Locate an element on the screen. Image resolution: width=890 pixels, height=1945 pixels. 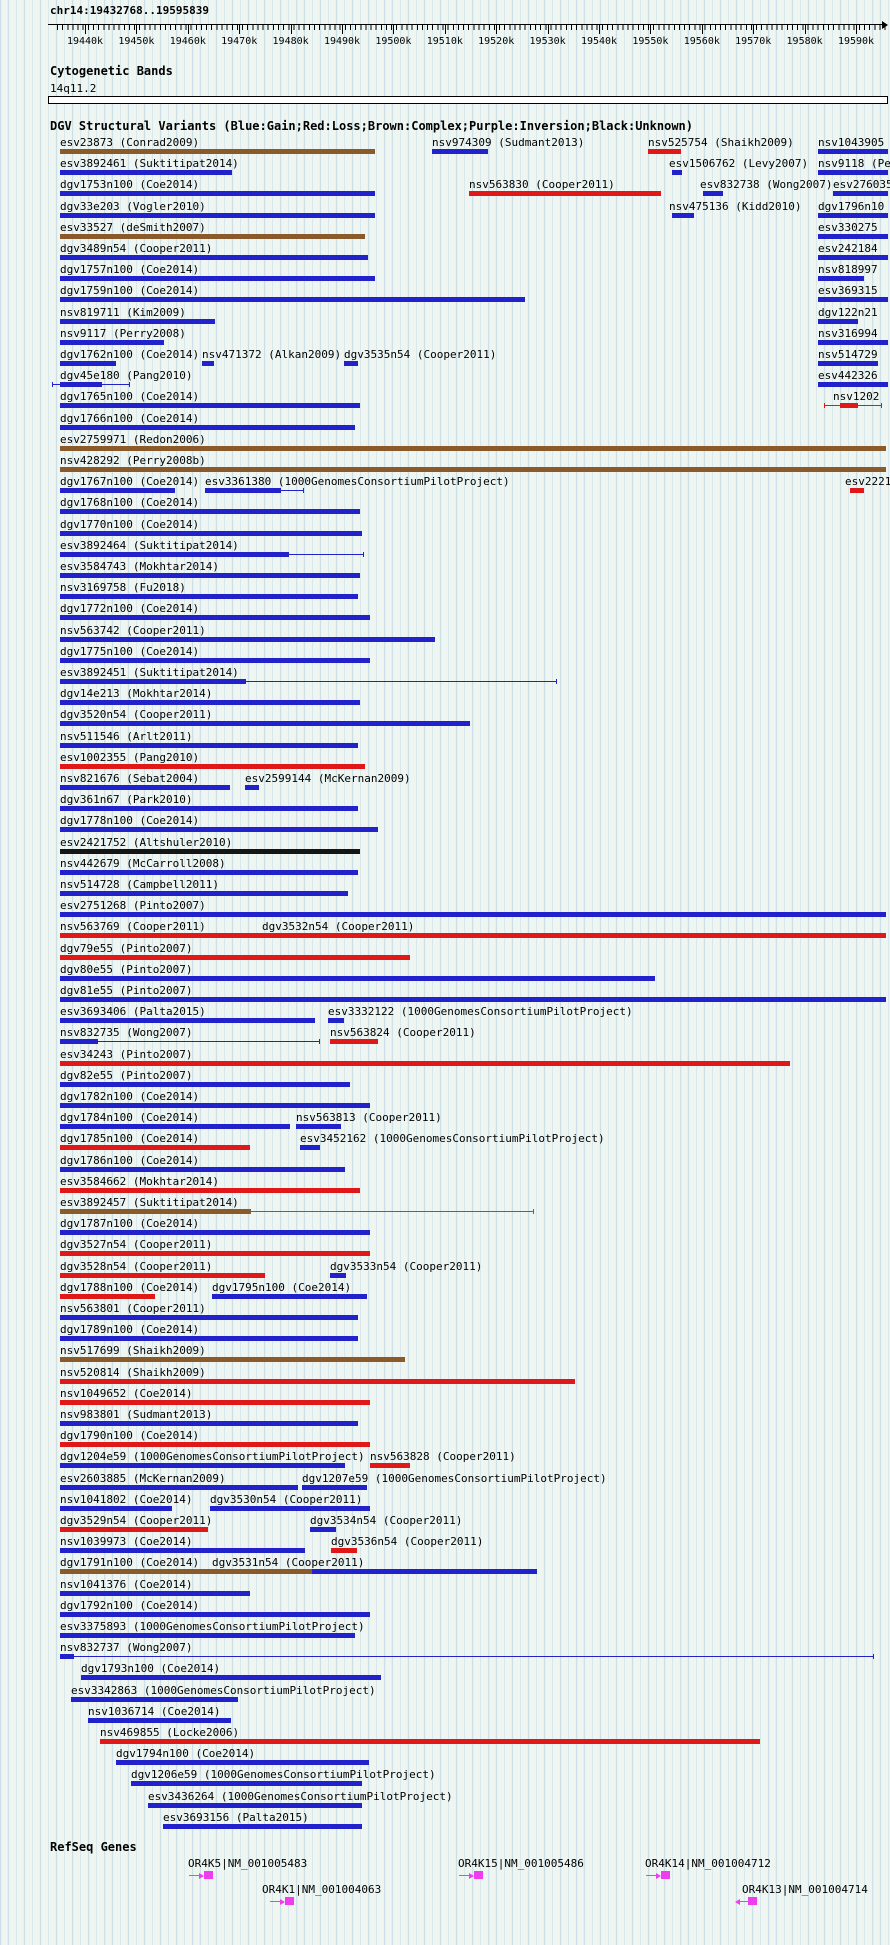
variant-label: dgv1757n100 (Coe2014) is located at coordinates (130, 270).